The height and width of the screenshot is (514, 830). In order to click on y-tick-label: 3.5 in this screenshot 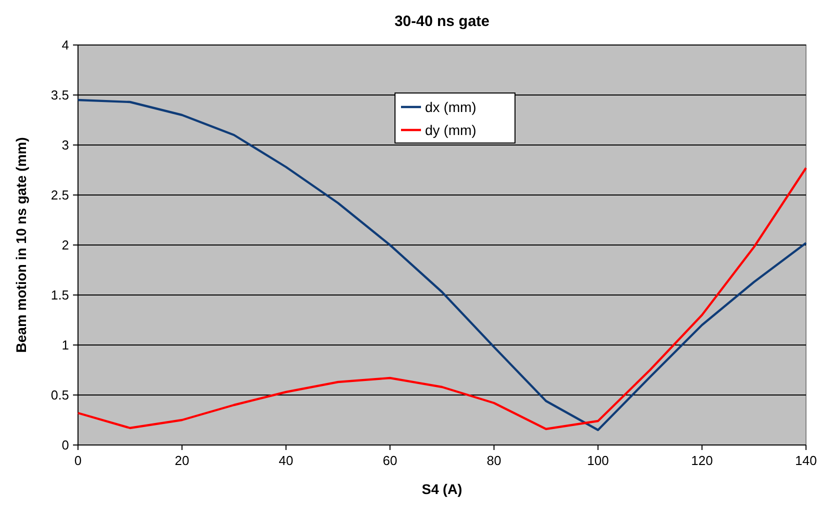, I will do `click(59, 95)`.